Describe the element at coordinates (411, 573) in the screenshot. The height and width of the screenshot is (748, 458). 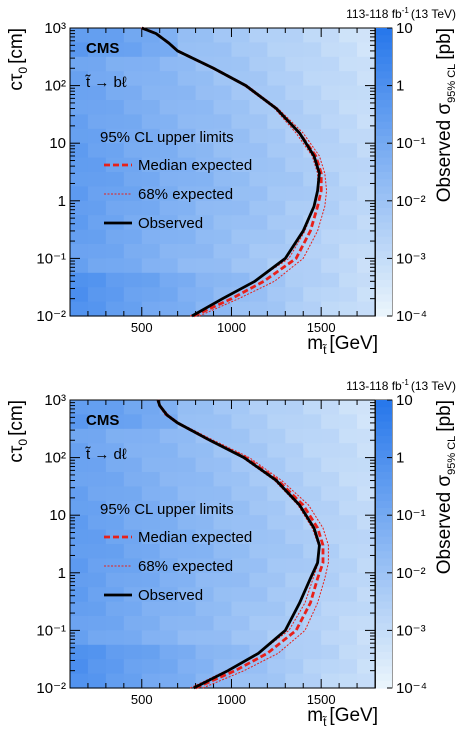
I see `z-tick-label: 10⁻²` at that location.